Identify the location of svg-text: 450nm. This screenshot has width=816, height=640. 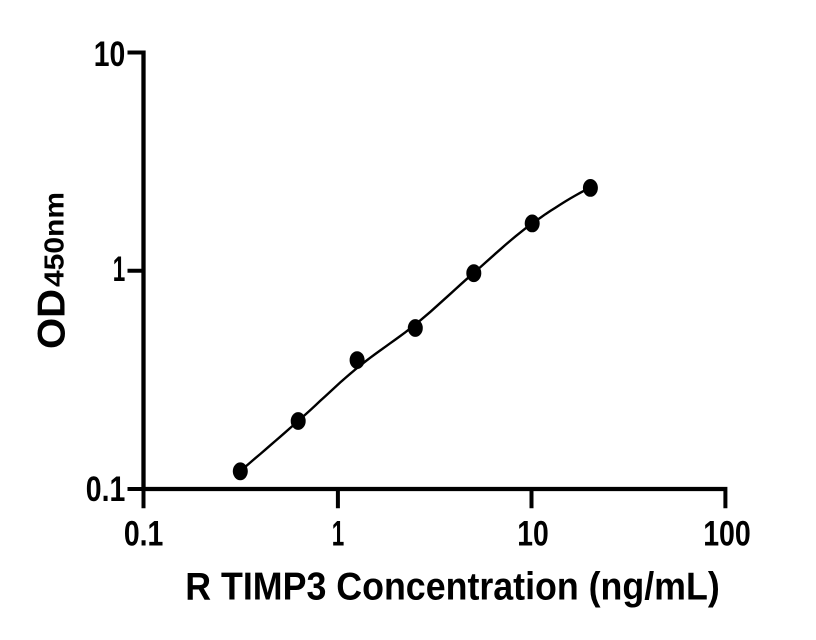
(54, 239).